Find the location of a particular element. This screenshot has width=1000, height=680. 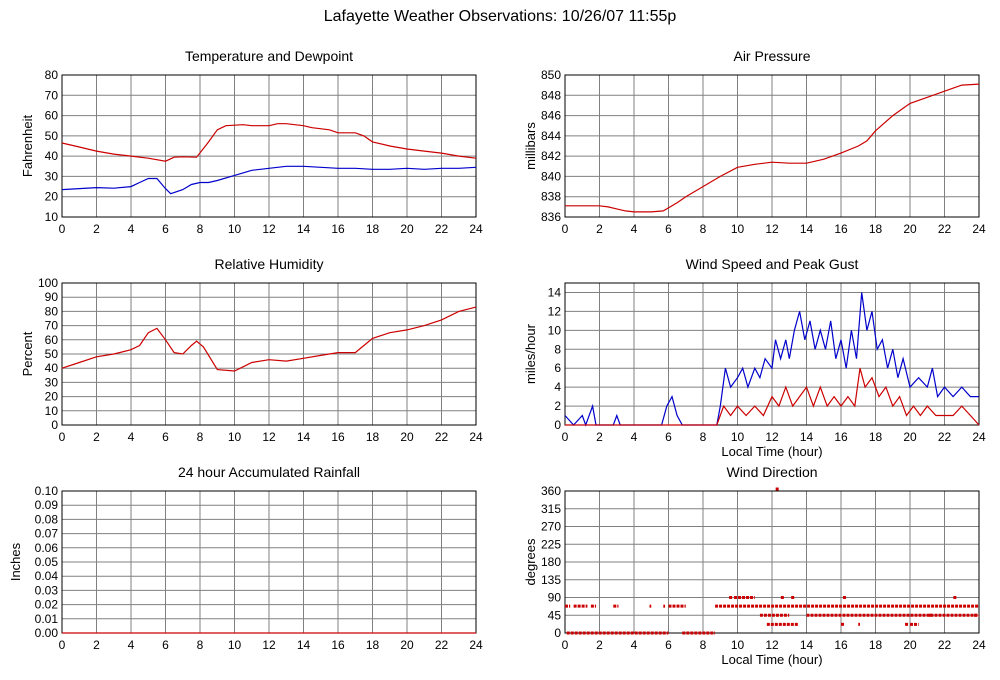

rainfall-x-tick-label: 16 is located at coordinates (338, 645).